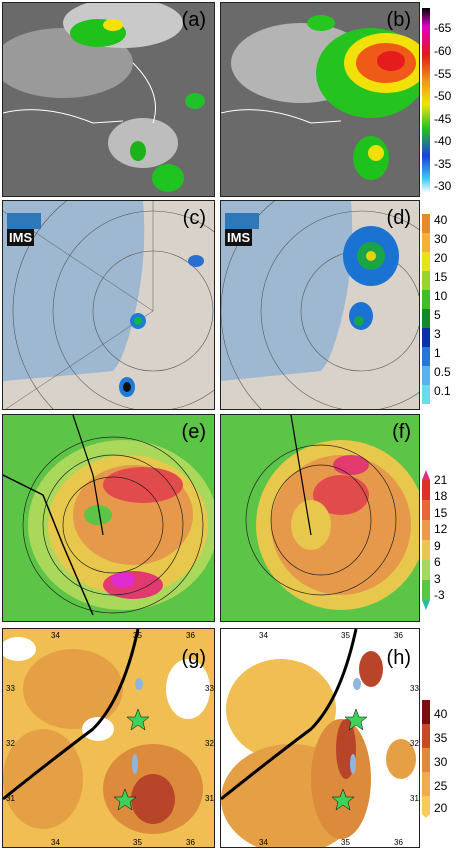  What do you see at coordinates (401, 432) in the screenshot?
I see `panel-label-f: (f)` at bounding box center [401, 432].